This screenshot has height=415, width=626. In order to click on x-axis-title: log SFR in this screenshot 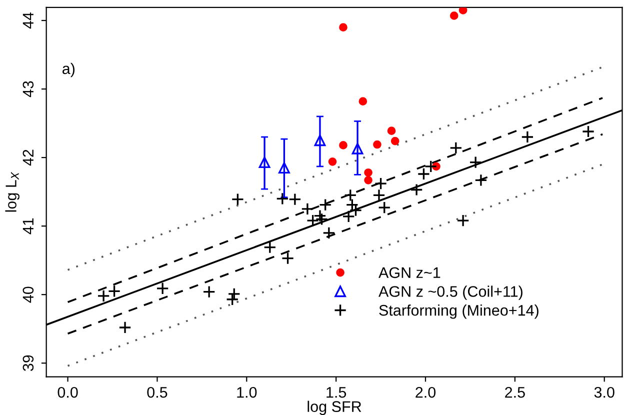, I will do `click(335, 407)`.